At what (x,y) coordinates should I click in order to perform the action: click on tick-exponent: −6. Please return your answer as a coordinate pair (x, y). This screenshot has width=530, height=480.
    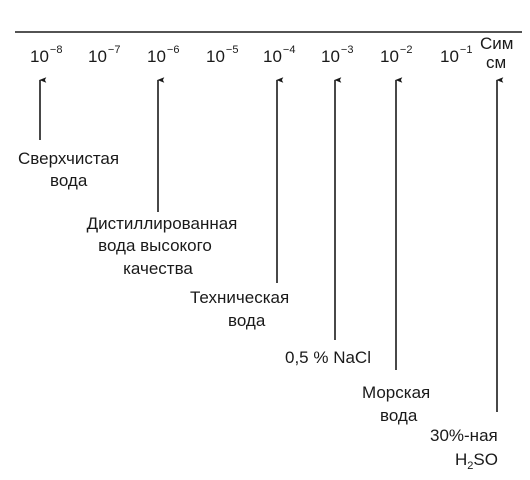
    Looking at the image, I should click on (173, 50).